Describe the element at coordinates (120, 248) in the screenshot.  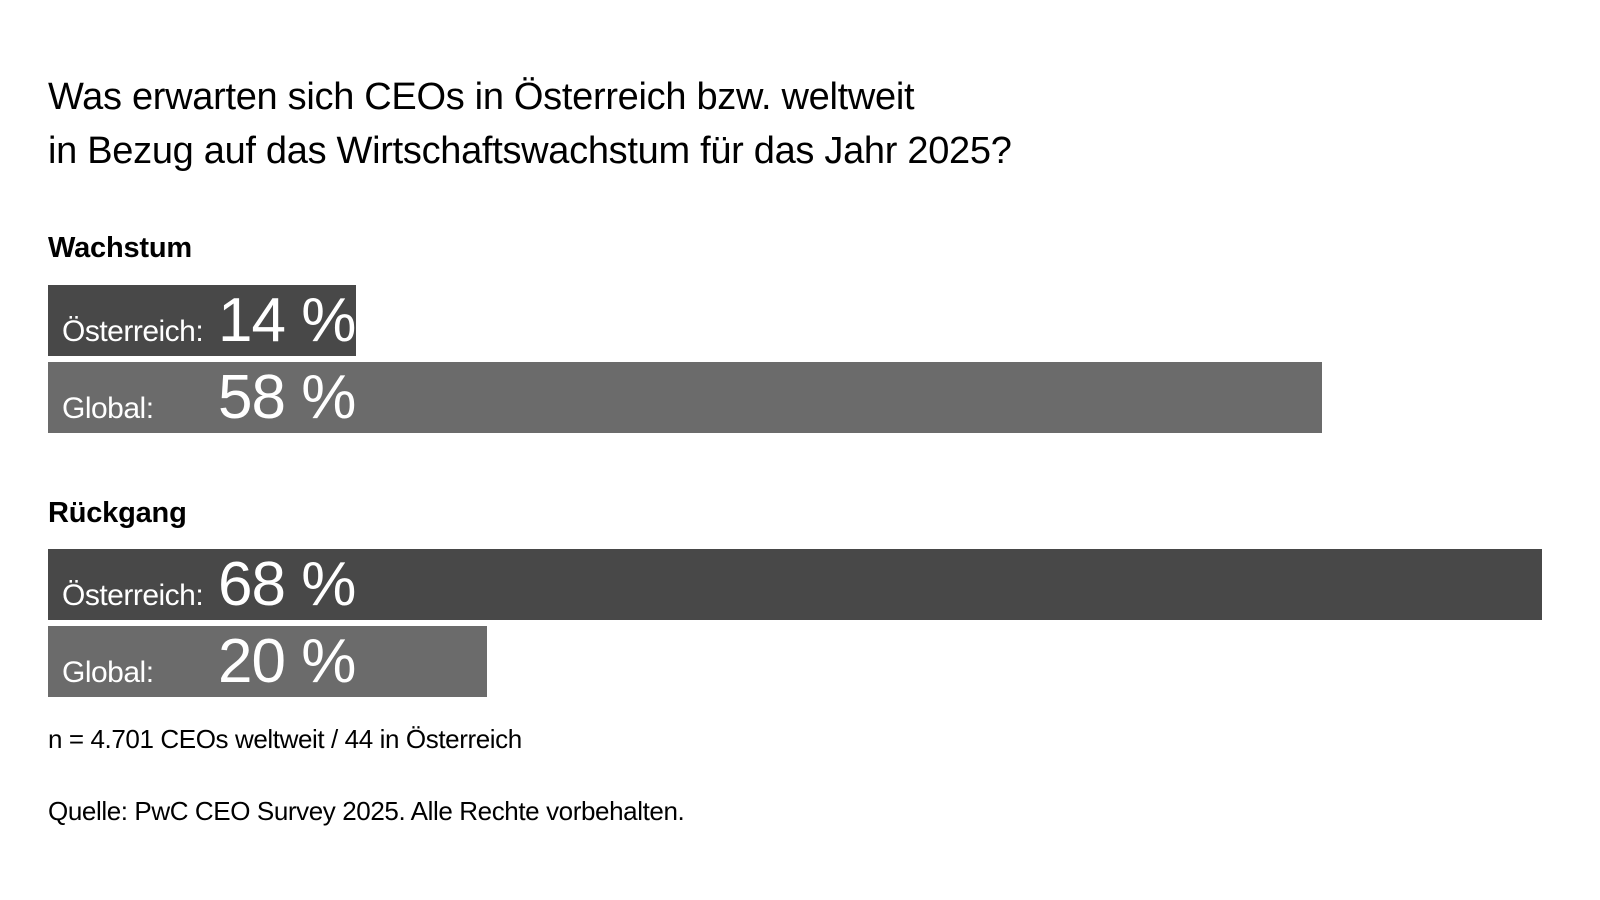
I see `section-label-wachstum: Wachstum` at that location.